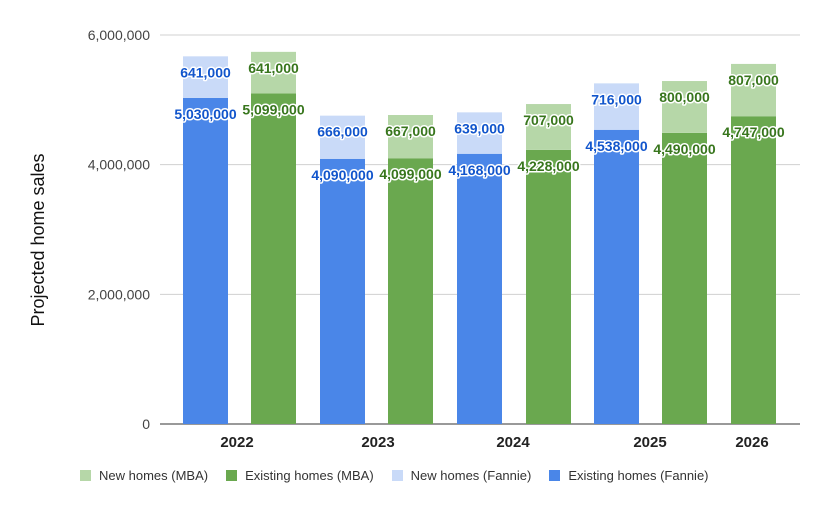  Describe the element at coordinates (479, 128) in the screenshot. I see `data-label: 639,000` at that location.